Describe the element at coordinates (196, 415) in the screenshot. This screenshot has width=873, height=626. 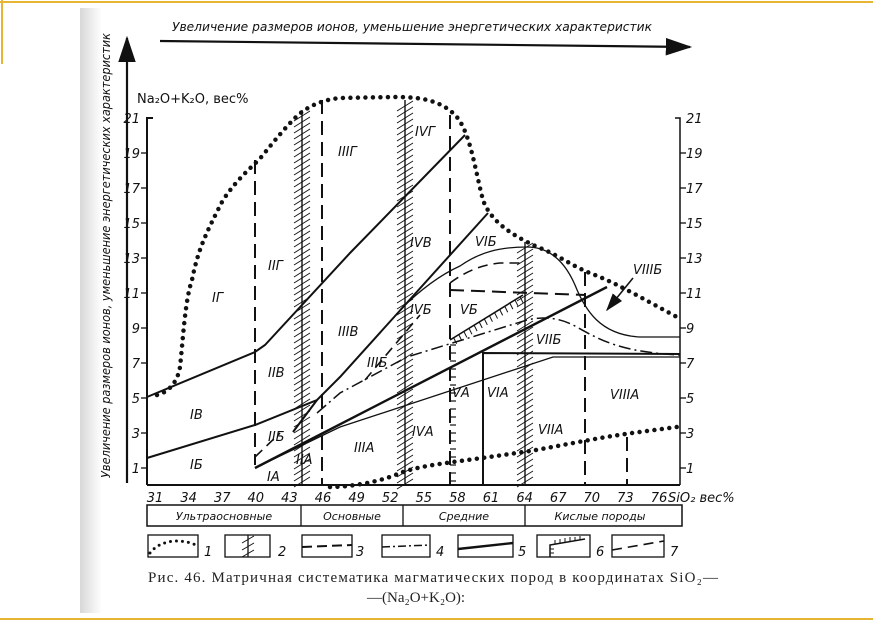
I see `field-label: IВ` at that location.